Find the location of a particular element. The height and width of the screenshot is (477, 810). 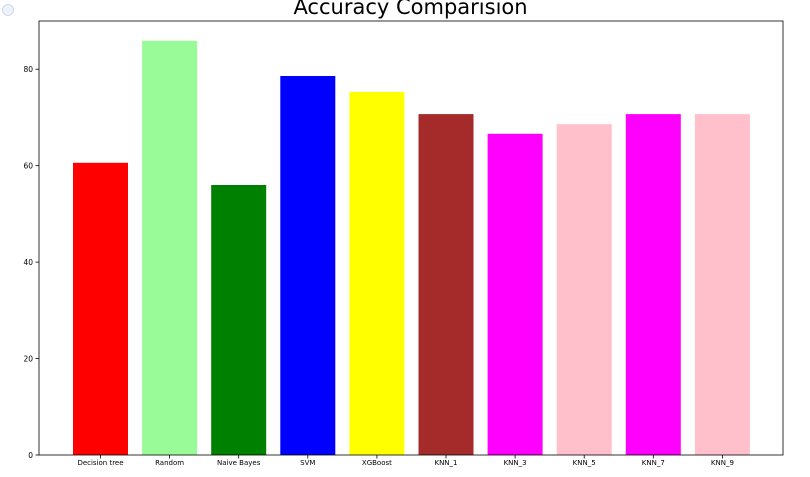

x-tick-label: KNN_1 is located at coordinates (445, 463).